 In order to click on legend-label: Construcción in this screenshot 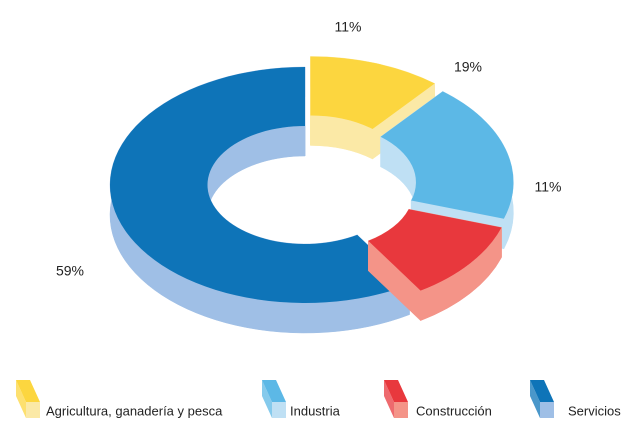, I will do `click(454, 410)`.